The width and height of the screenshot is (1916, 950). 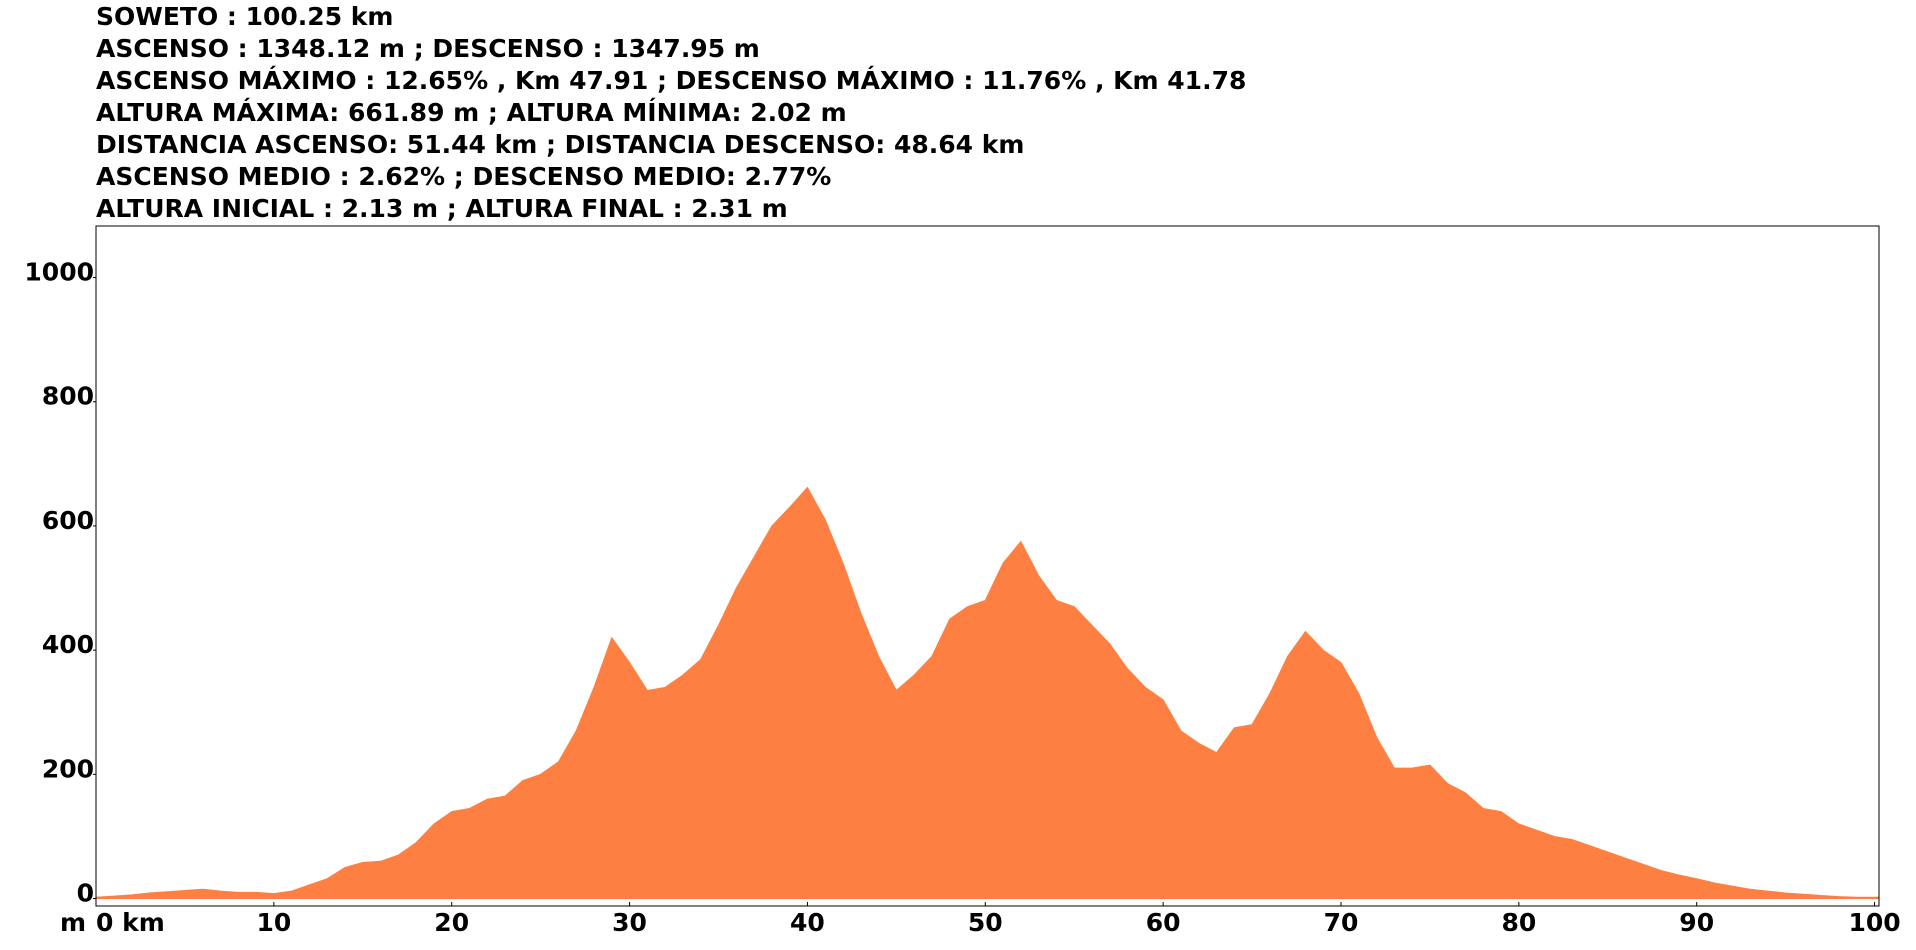 I want to click on x-tick-label: 30, so click(x=629, y=922).